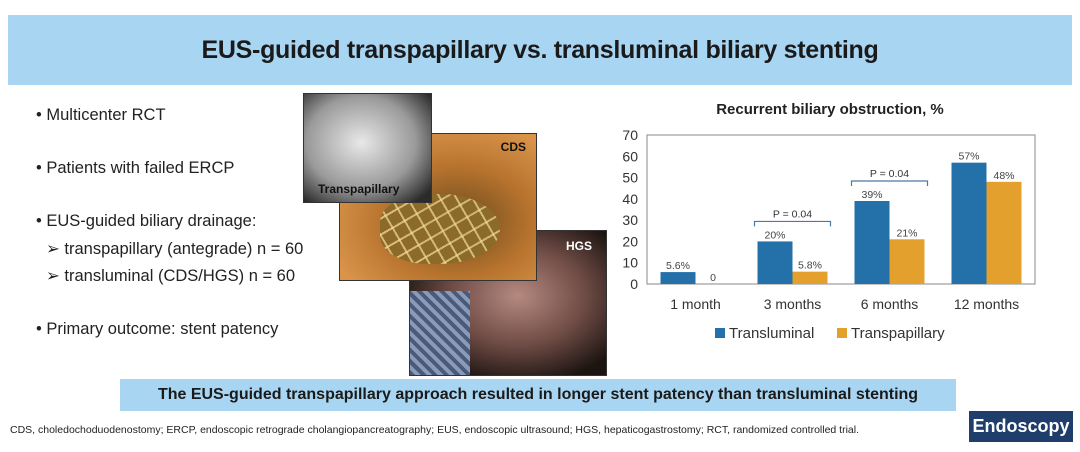 The image size is (1080, 452). I want to click on cds-label: CDS, so click(513, 147).